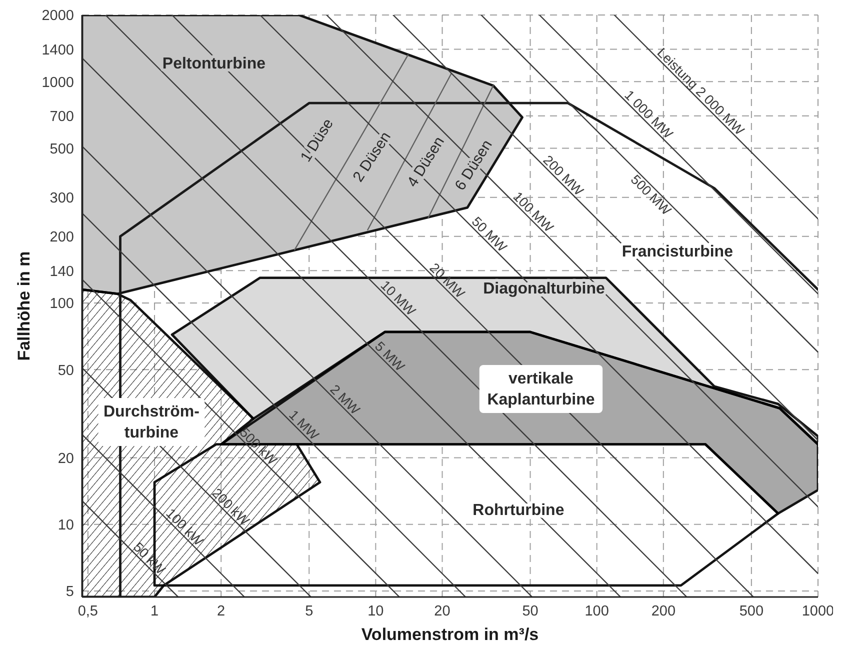 The image size is (841, 650). I want to click on x-tick-label: 20, so click(442, 611).